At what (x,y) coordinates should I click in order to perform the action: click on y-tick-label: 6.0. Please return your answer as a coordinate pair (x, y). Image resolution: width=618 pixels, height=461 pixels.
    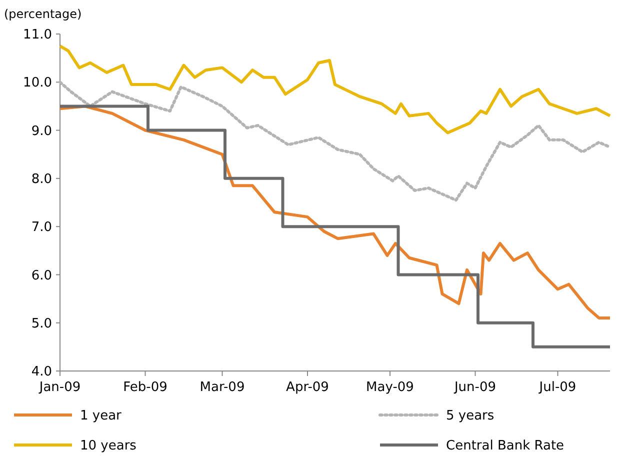
    Looking at the image, I should click on (41, 276).